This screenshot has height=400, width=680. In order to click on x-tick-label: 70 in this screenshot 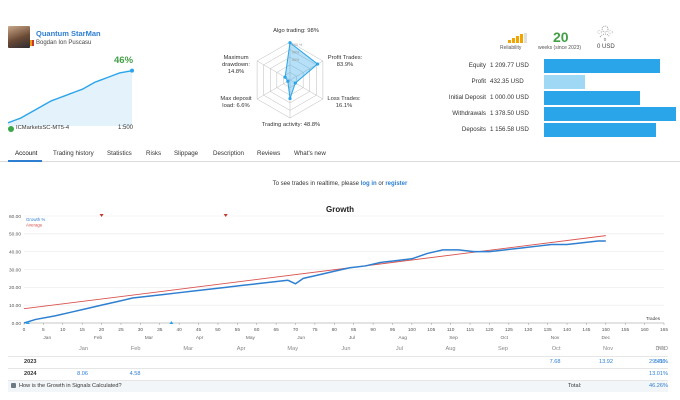, I will do `click(296, 330)`.